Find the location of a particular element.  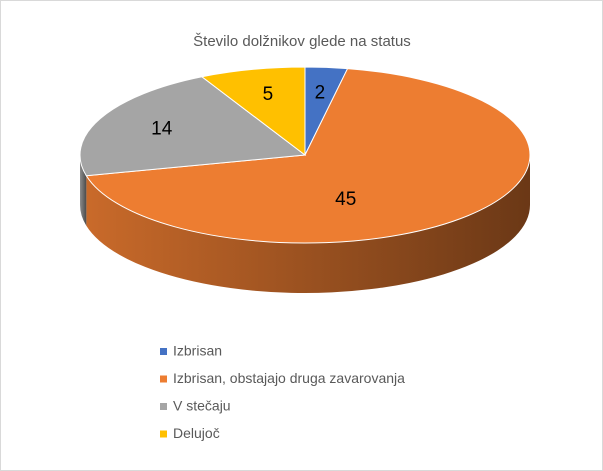

data-label: 45 is located at coordinates (345, 199).